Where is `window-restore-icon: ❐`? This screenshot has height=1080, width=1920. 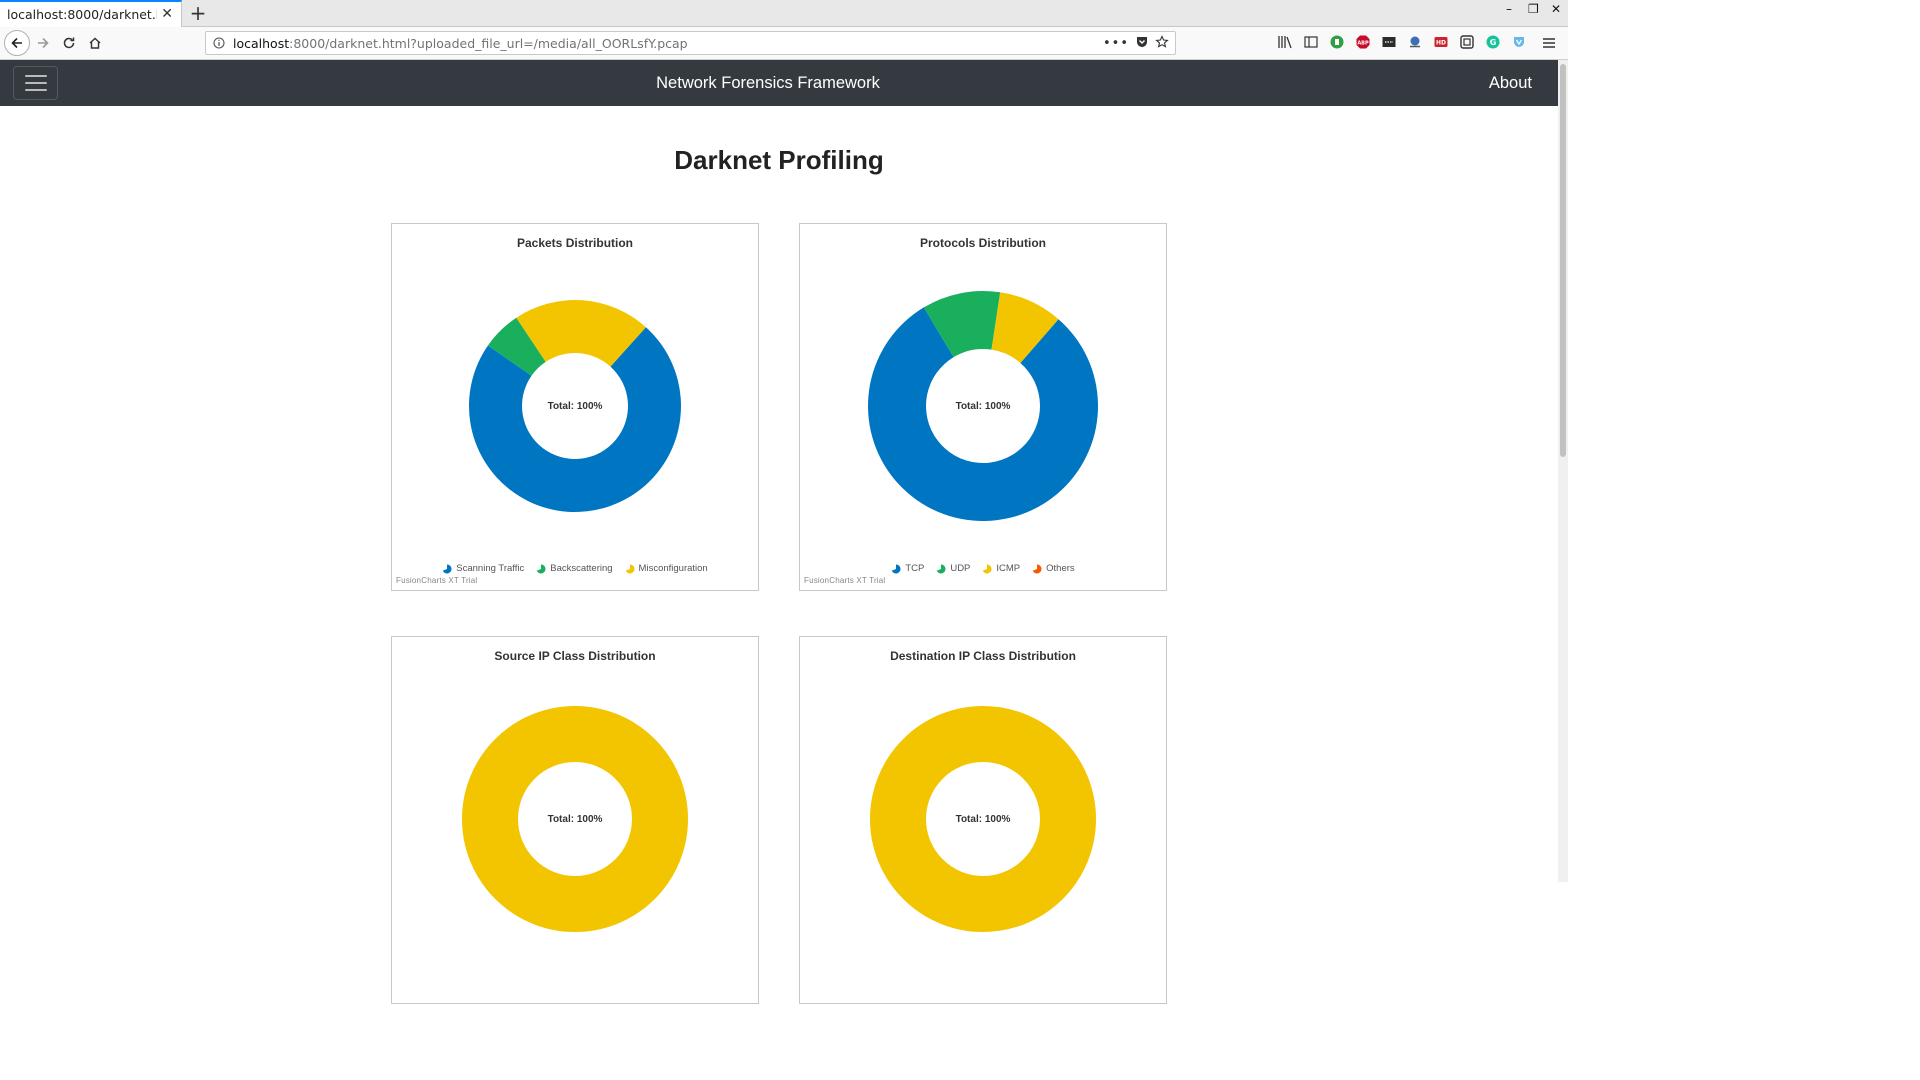 window-restore-icon: ❐ is located at coordinates (1533, 9).